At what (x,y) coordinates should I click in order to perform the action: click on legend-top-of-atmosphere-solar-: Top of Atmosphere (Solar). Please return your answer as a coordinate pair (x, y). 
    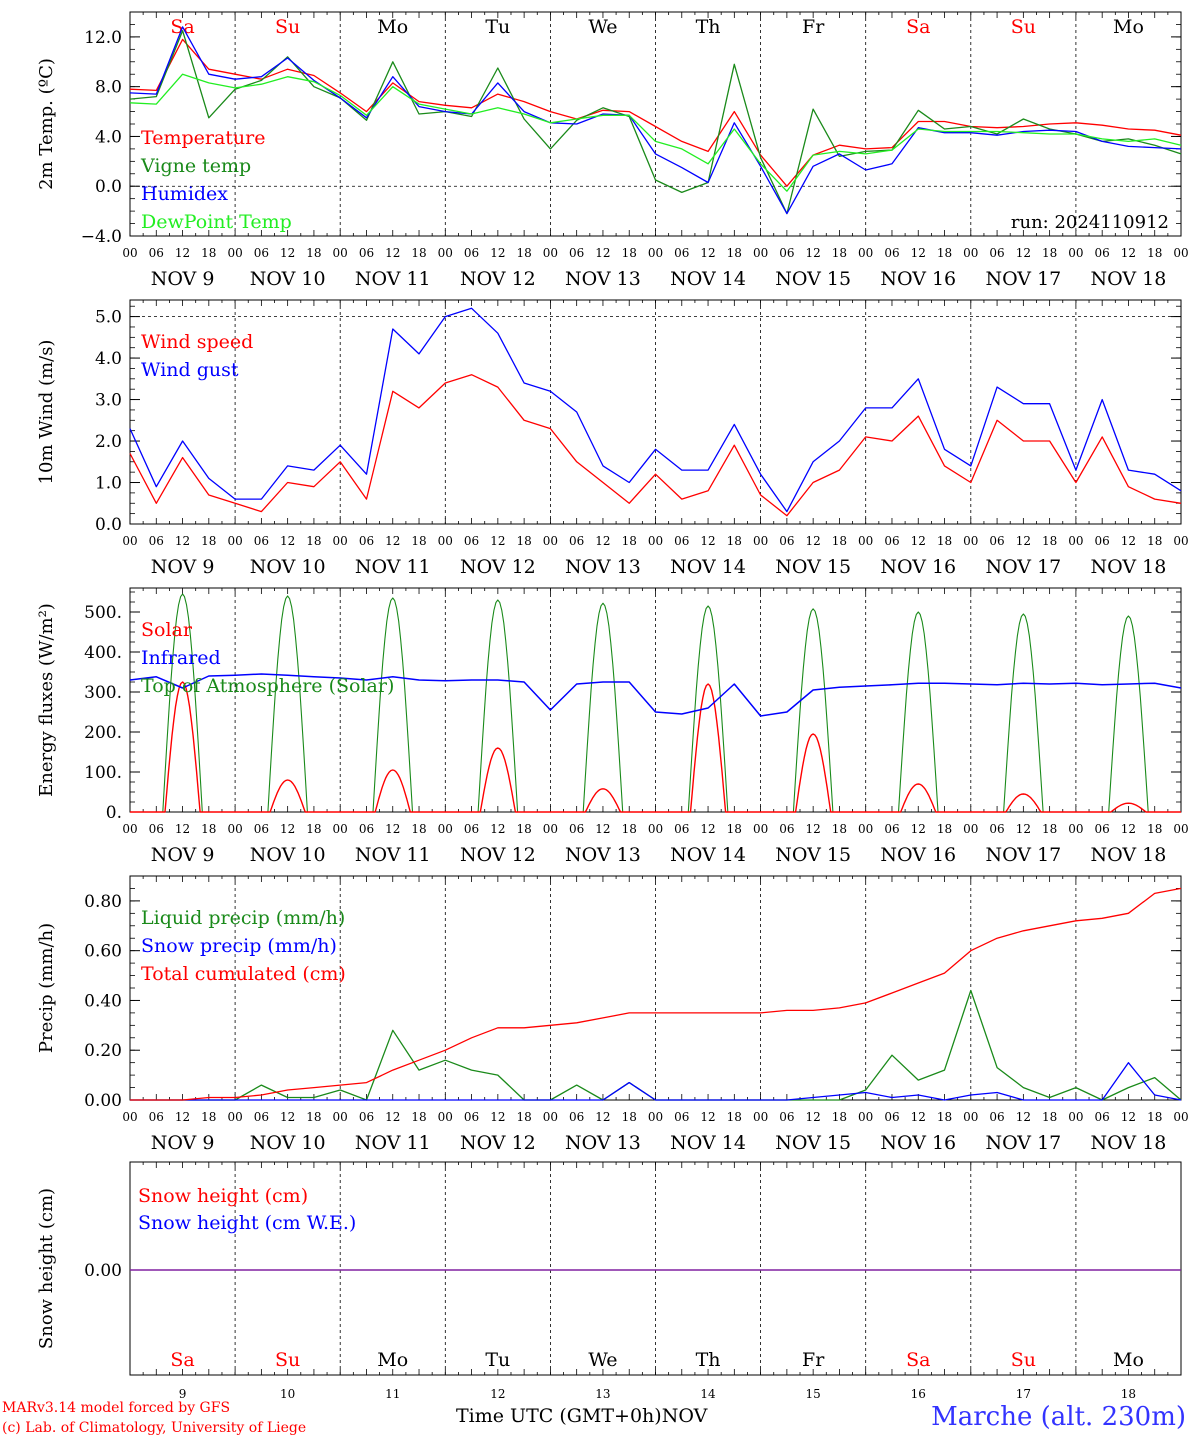
    Looking at the image, I should click on (267, 686).